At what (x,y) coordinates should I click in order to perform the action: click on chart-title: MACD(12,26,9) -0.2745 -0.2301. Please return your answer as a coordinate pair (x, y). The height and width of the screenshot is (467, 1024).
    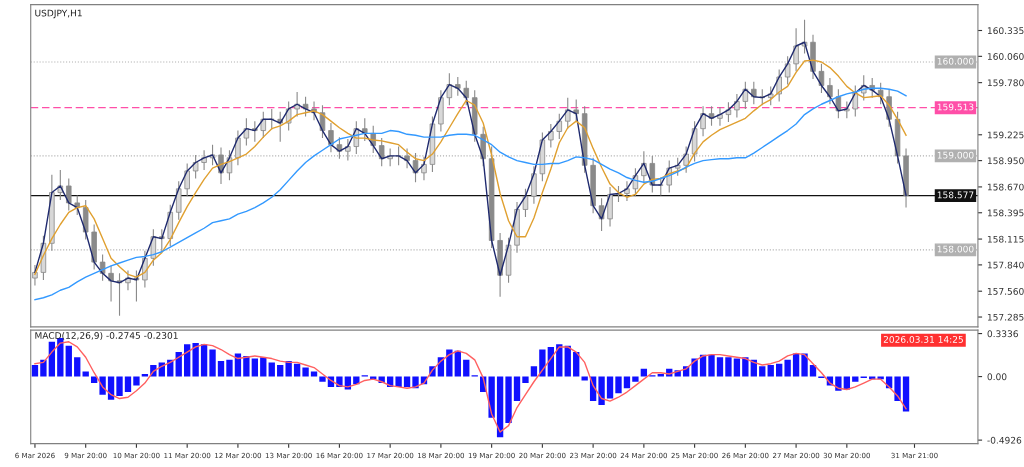
    Looking at the image, I should click on (106, 335).